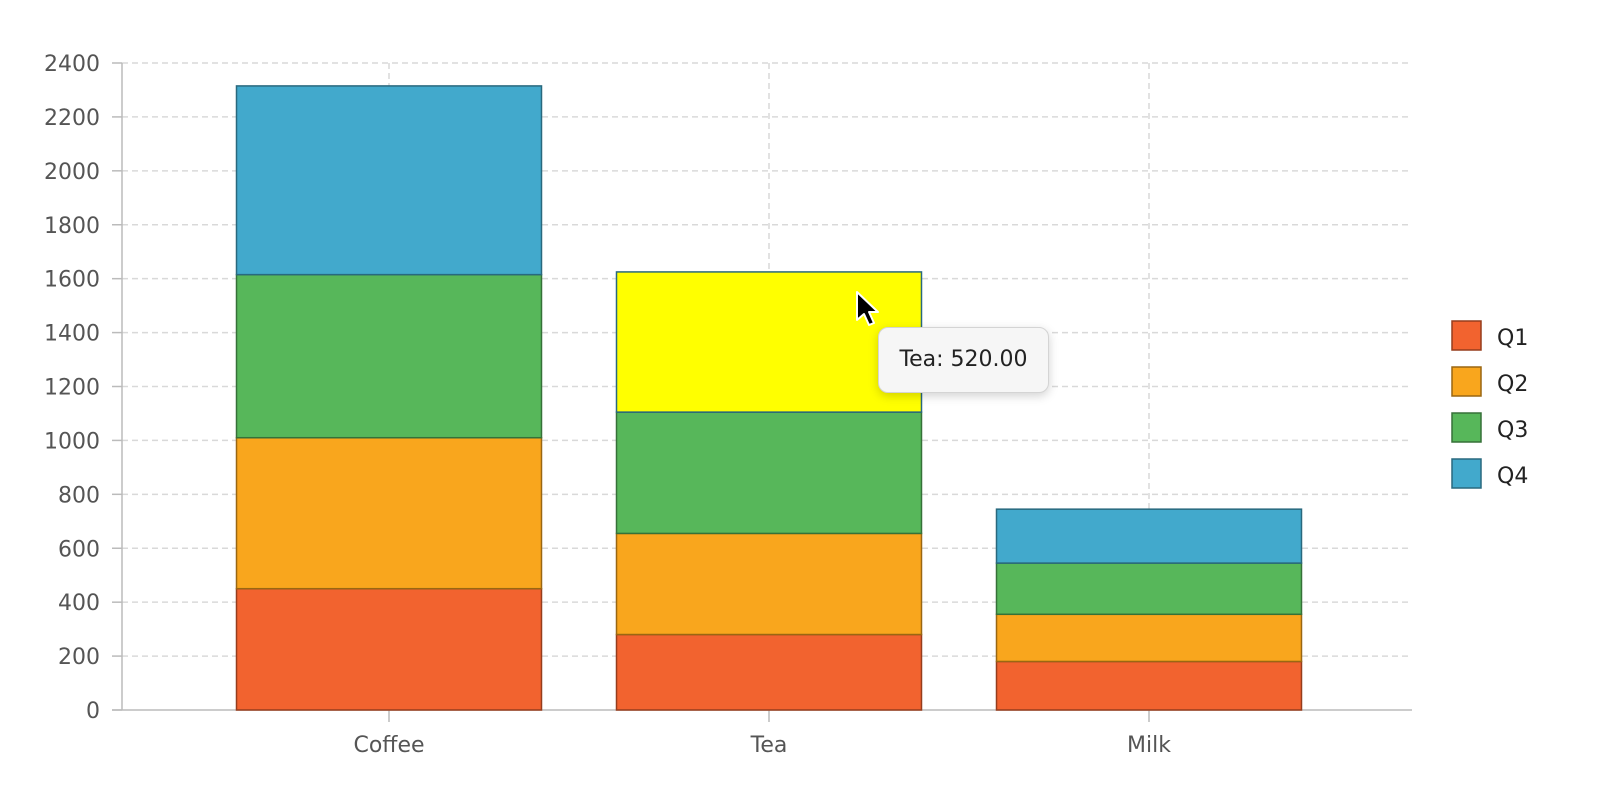  I want to click on legend-swatch-q1, so click(1466, 335).